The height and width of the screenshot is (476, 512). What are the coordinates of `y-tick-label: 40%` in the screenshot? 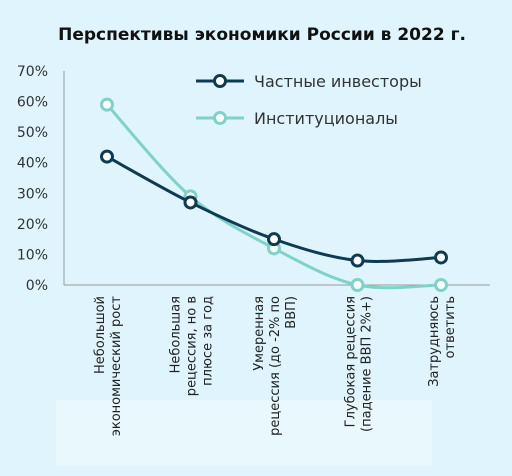 It's located at (32, 164).